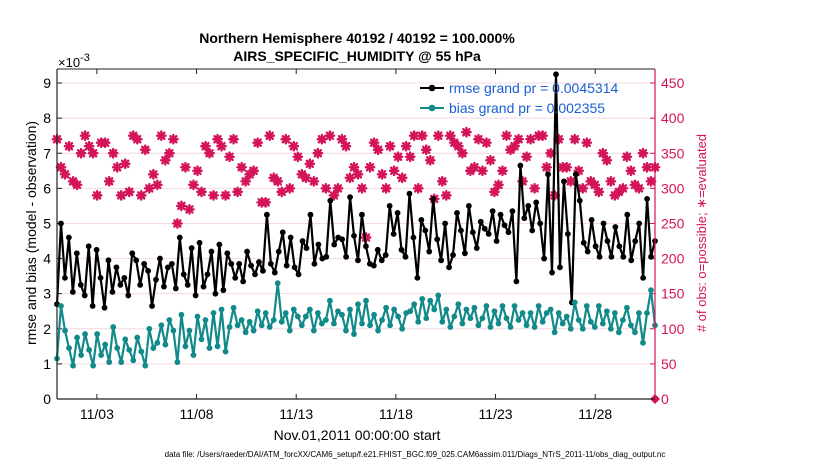  Describe the element at coordinates (673, 259) in the screenshot. I see `y2-tick-label: 200` at that location.